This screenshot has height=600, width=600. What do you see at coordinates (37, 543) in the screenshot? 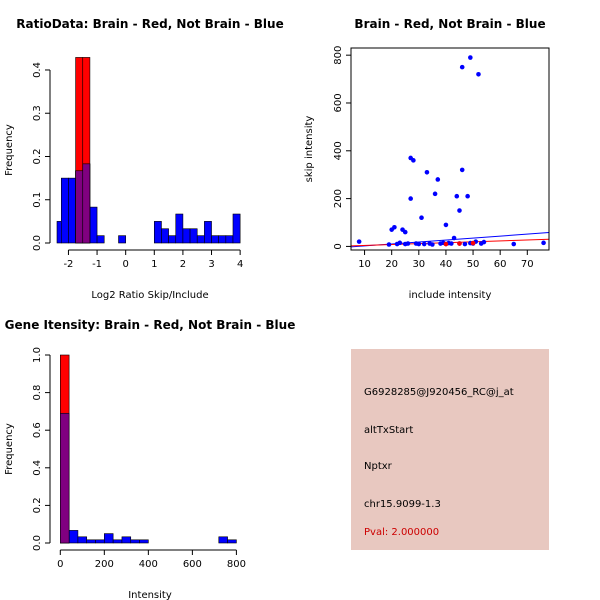
I see `intensity-y-tick-label: 0.0` at bounding box center [37, 543].